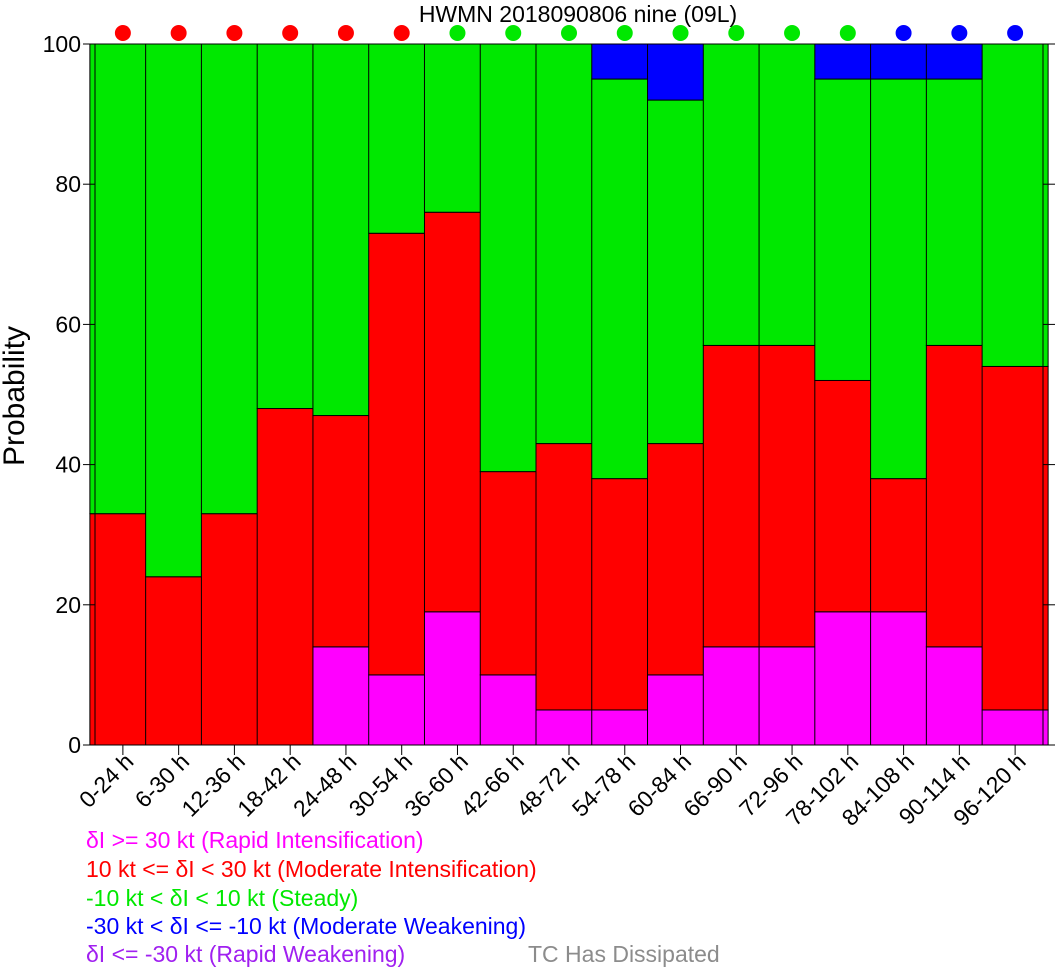  What do you see at coordinates (290, 226) in the screenshot?
I see `bar-segment-3-18-42h` at bounding box center [290, 226].